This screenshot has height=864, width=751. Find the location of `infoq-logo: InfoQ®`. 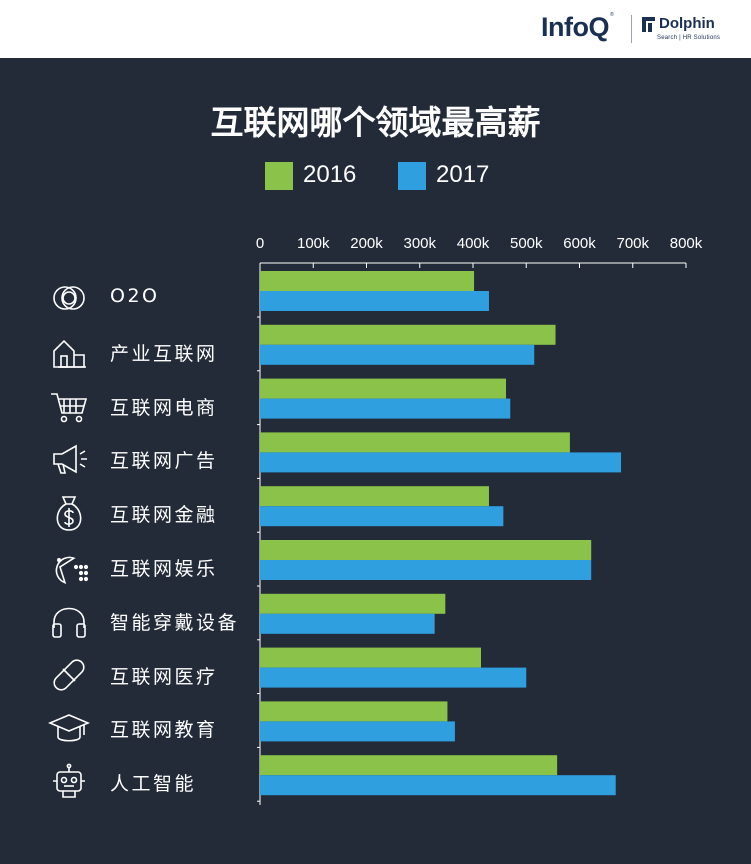

infoq-logo: InfoQ® is located at coordinates (577, 27).